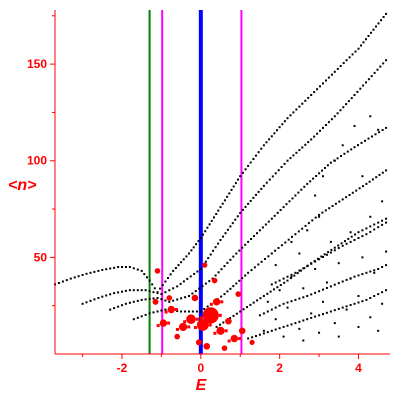 This screenshot has width=400, height=400. I want to click on y-tick-label: 100, so click(37, 161).